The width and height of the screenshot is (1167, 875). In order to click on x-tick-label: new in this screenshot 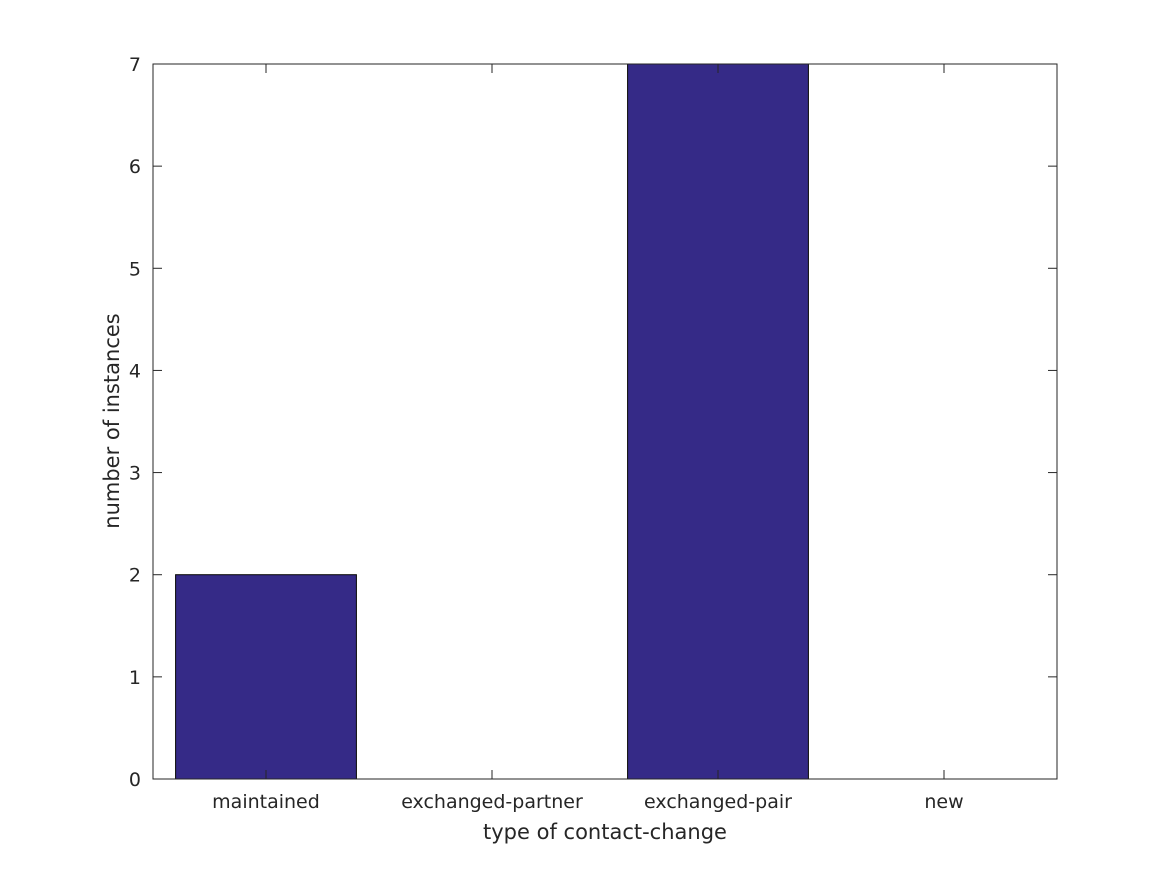, I will do `click(943, 802)`.